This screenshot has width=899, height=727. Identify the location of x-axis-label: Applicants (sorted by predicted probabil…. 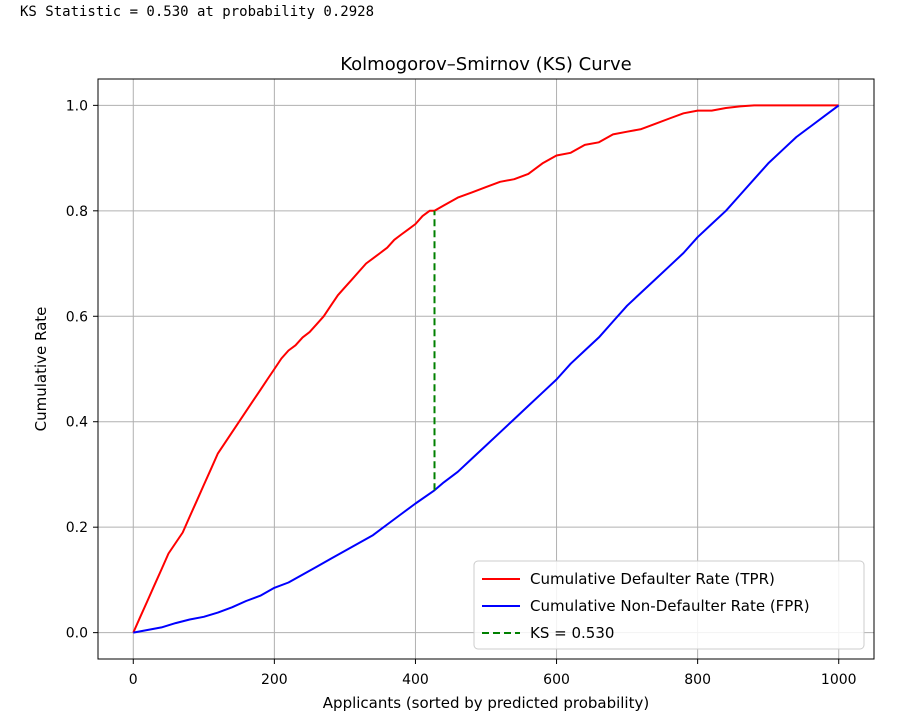
(486, 703).